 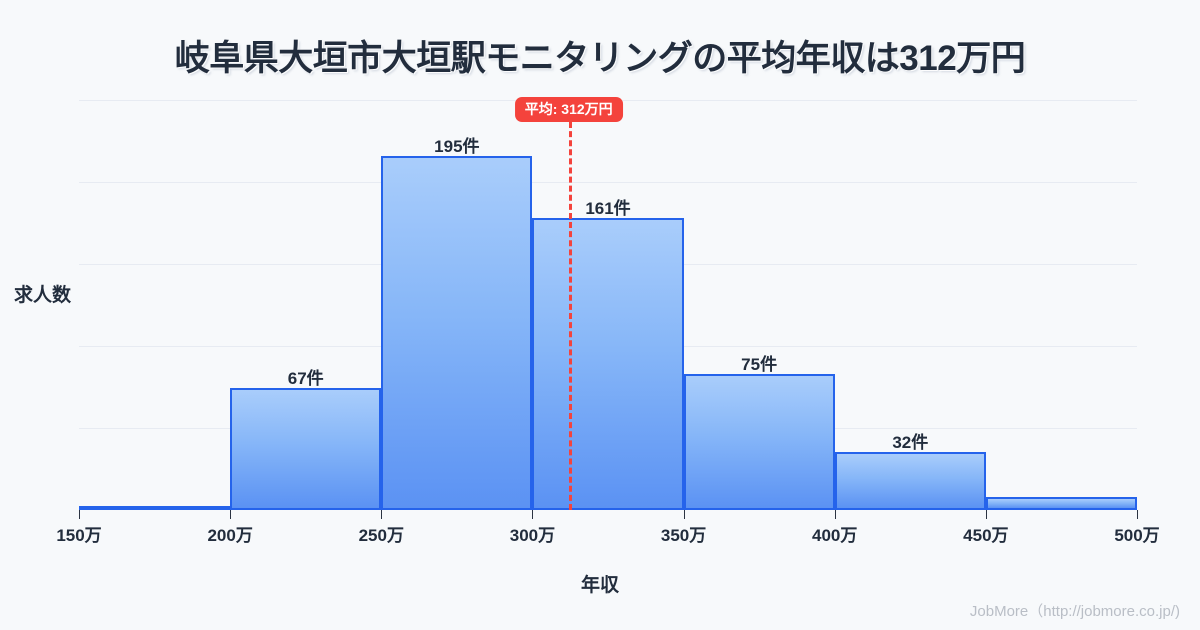 What do you see at coordinates (568, 109) in the screenshot?
I see `average-badge: 平均: 312万円` at bounding box center [568, 109].